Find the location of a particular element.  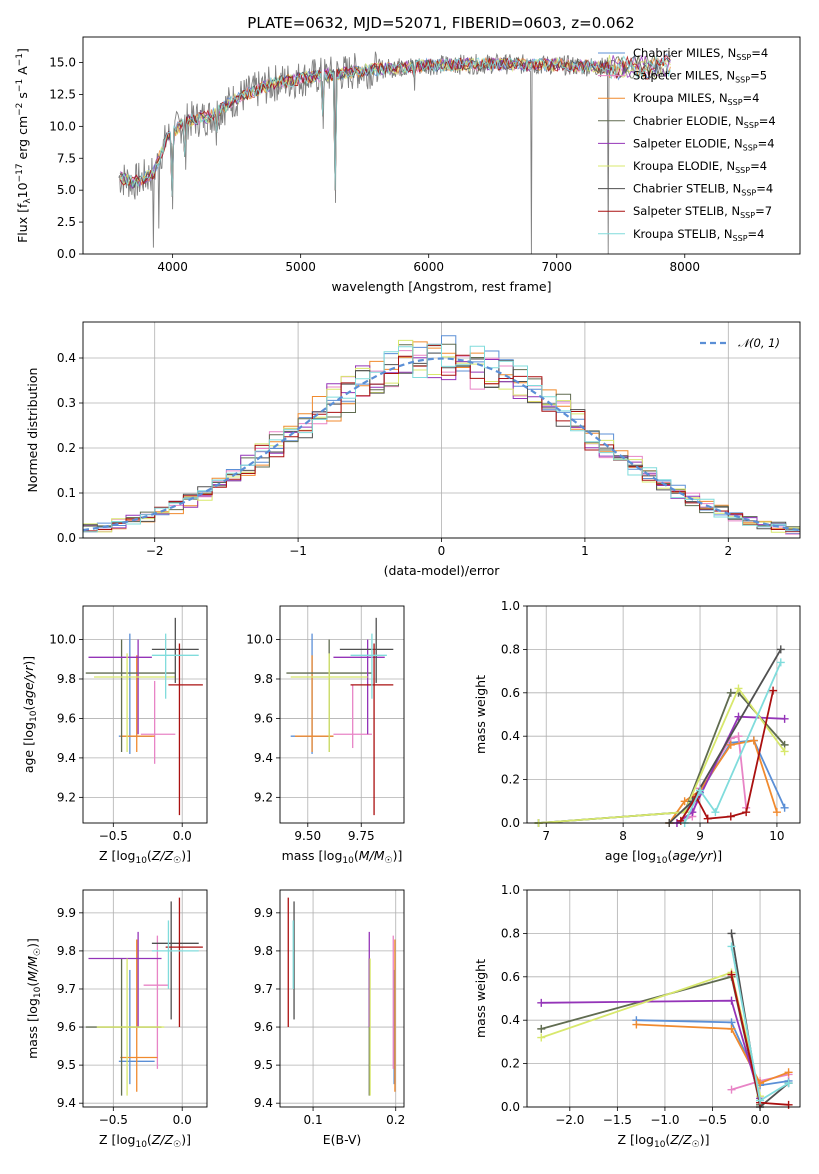

y-tick-label: 12.5 is located at coordinates (62, 94).